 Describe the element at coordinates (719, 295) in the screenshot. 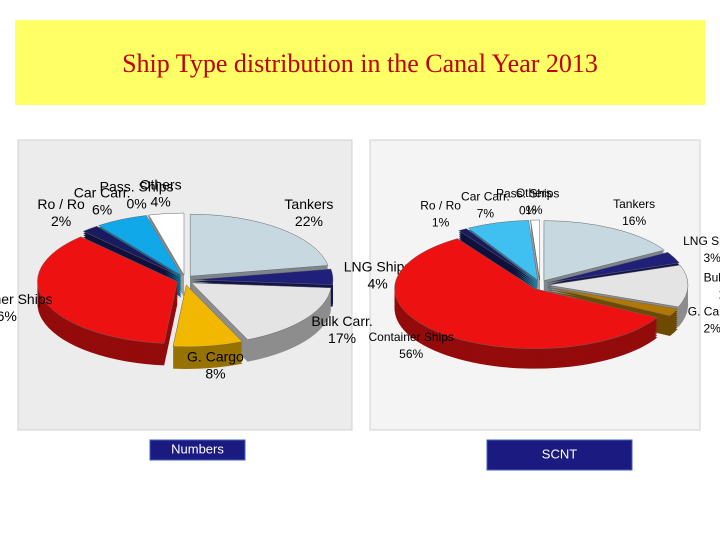

I see `slice-value-label: 11%` at that location.